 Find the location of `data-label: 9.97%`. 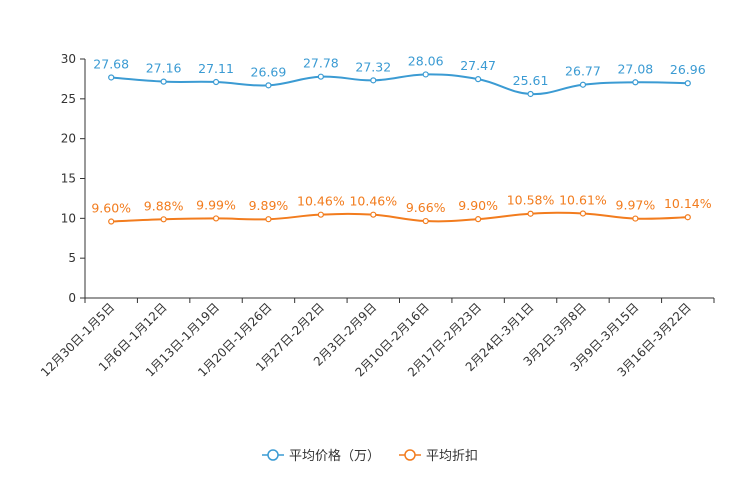

data-label: 9.97% is located at coordinates (636, 205).